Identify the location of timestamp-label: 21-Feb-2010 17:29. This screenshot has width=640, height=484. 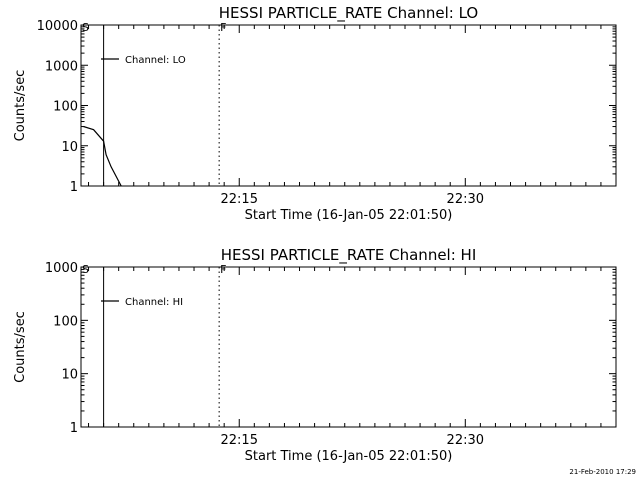
(602, 472).